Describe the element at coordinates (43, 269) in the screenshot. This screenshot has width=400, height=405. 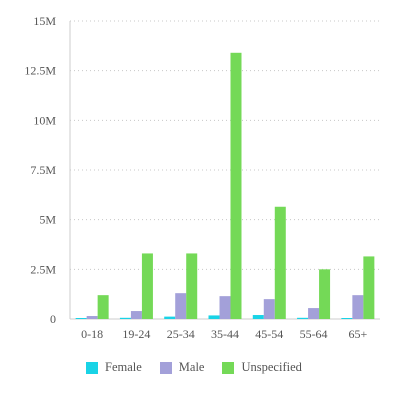
I see `y-tick-label: 2.5M` at that location.